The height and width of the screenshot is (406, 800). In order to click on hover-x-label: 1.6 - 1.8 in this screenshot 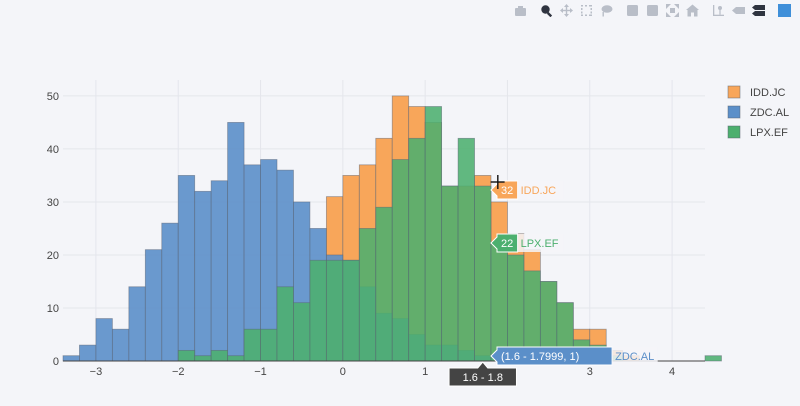, I will do `click(482, 374)`.